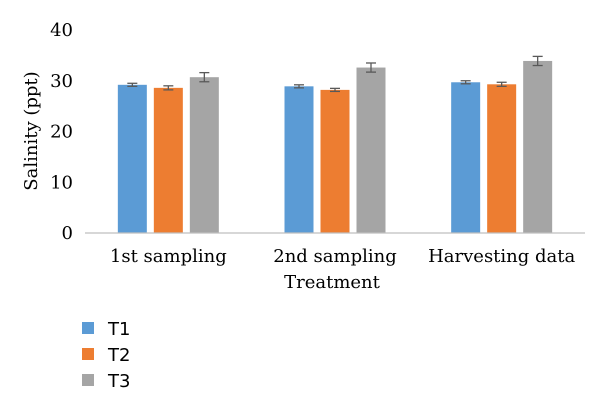 This screenshot has width=600, height=413. I want to click on y-axis-ticks: 0 10 20 30 40, so click(61, 132).